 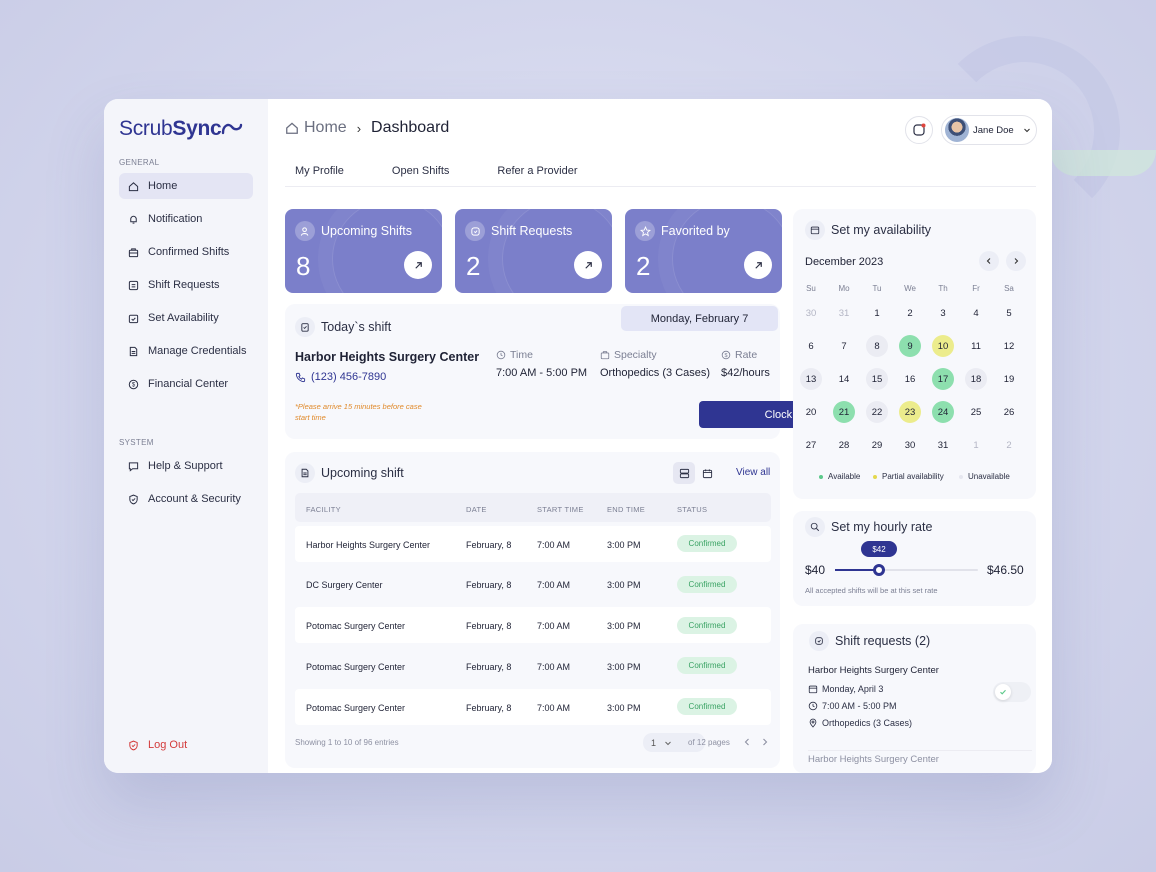 I want to click on cell-start-time: 7:00 AM, so click(x=554, y=545).